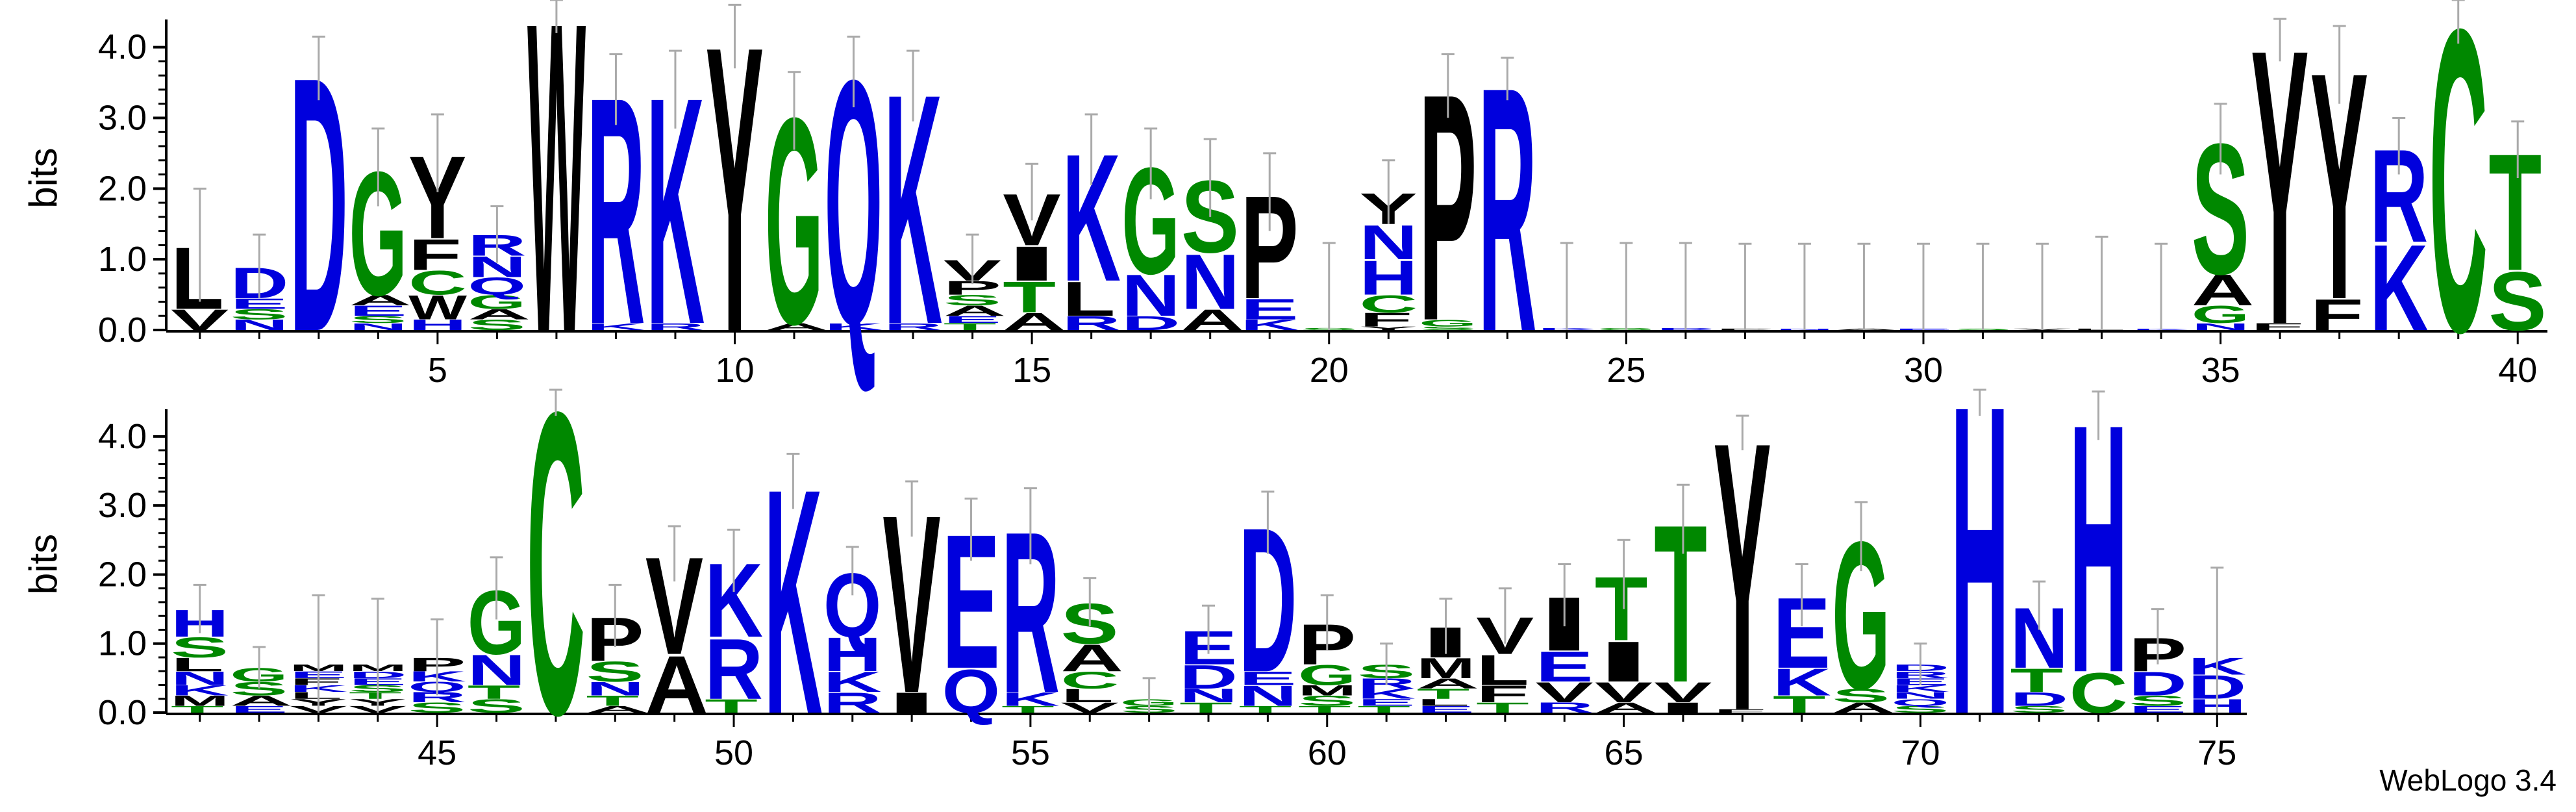  I want to click on y-axis-label: bits, so click(43, 177).